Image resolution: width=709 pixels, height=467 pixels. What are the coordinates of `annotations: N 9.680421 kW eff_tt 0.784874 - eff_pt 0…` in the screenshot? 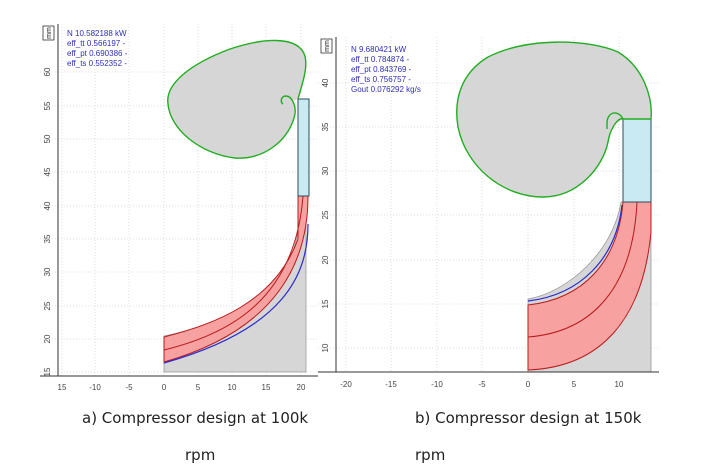 It's located at (386, 69).